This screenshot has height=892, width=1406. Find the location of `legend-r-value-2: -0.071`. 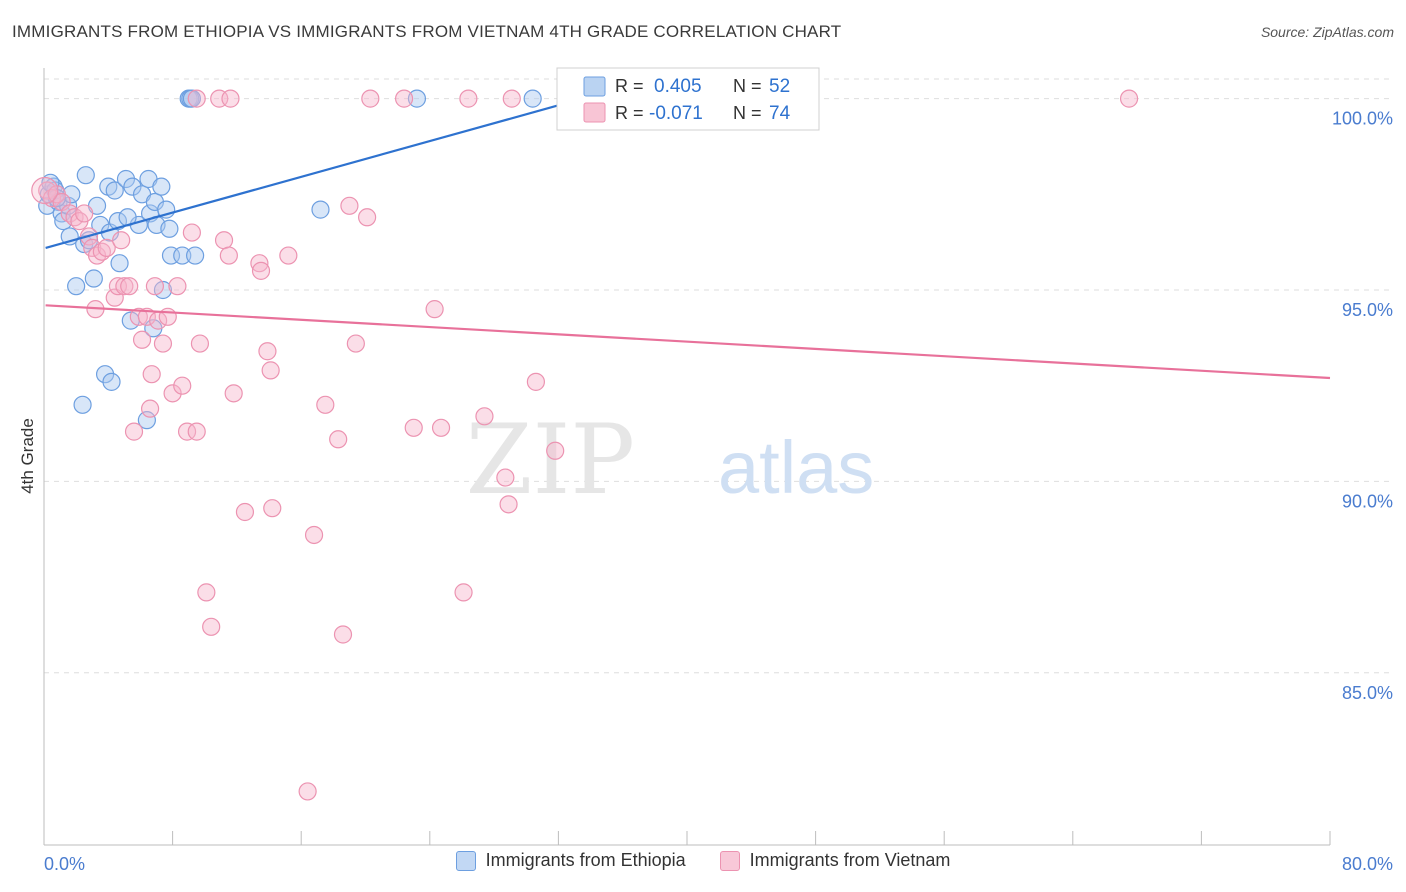

legend-r-value-2: -0.071 is located at coordinates (676, 113).